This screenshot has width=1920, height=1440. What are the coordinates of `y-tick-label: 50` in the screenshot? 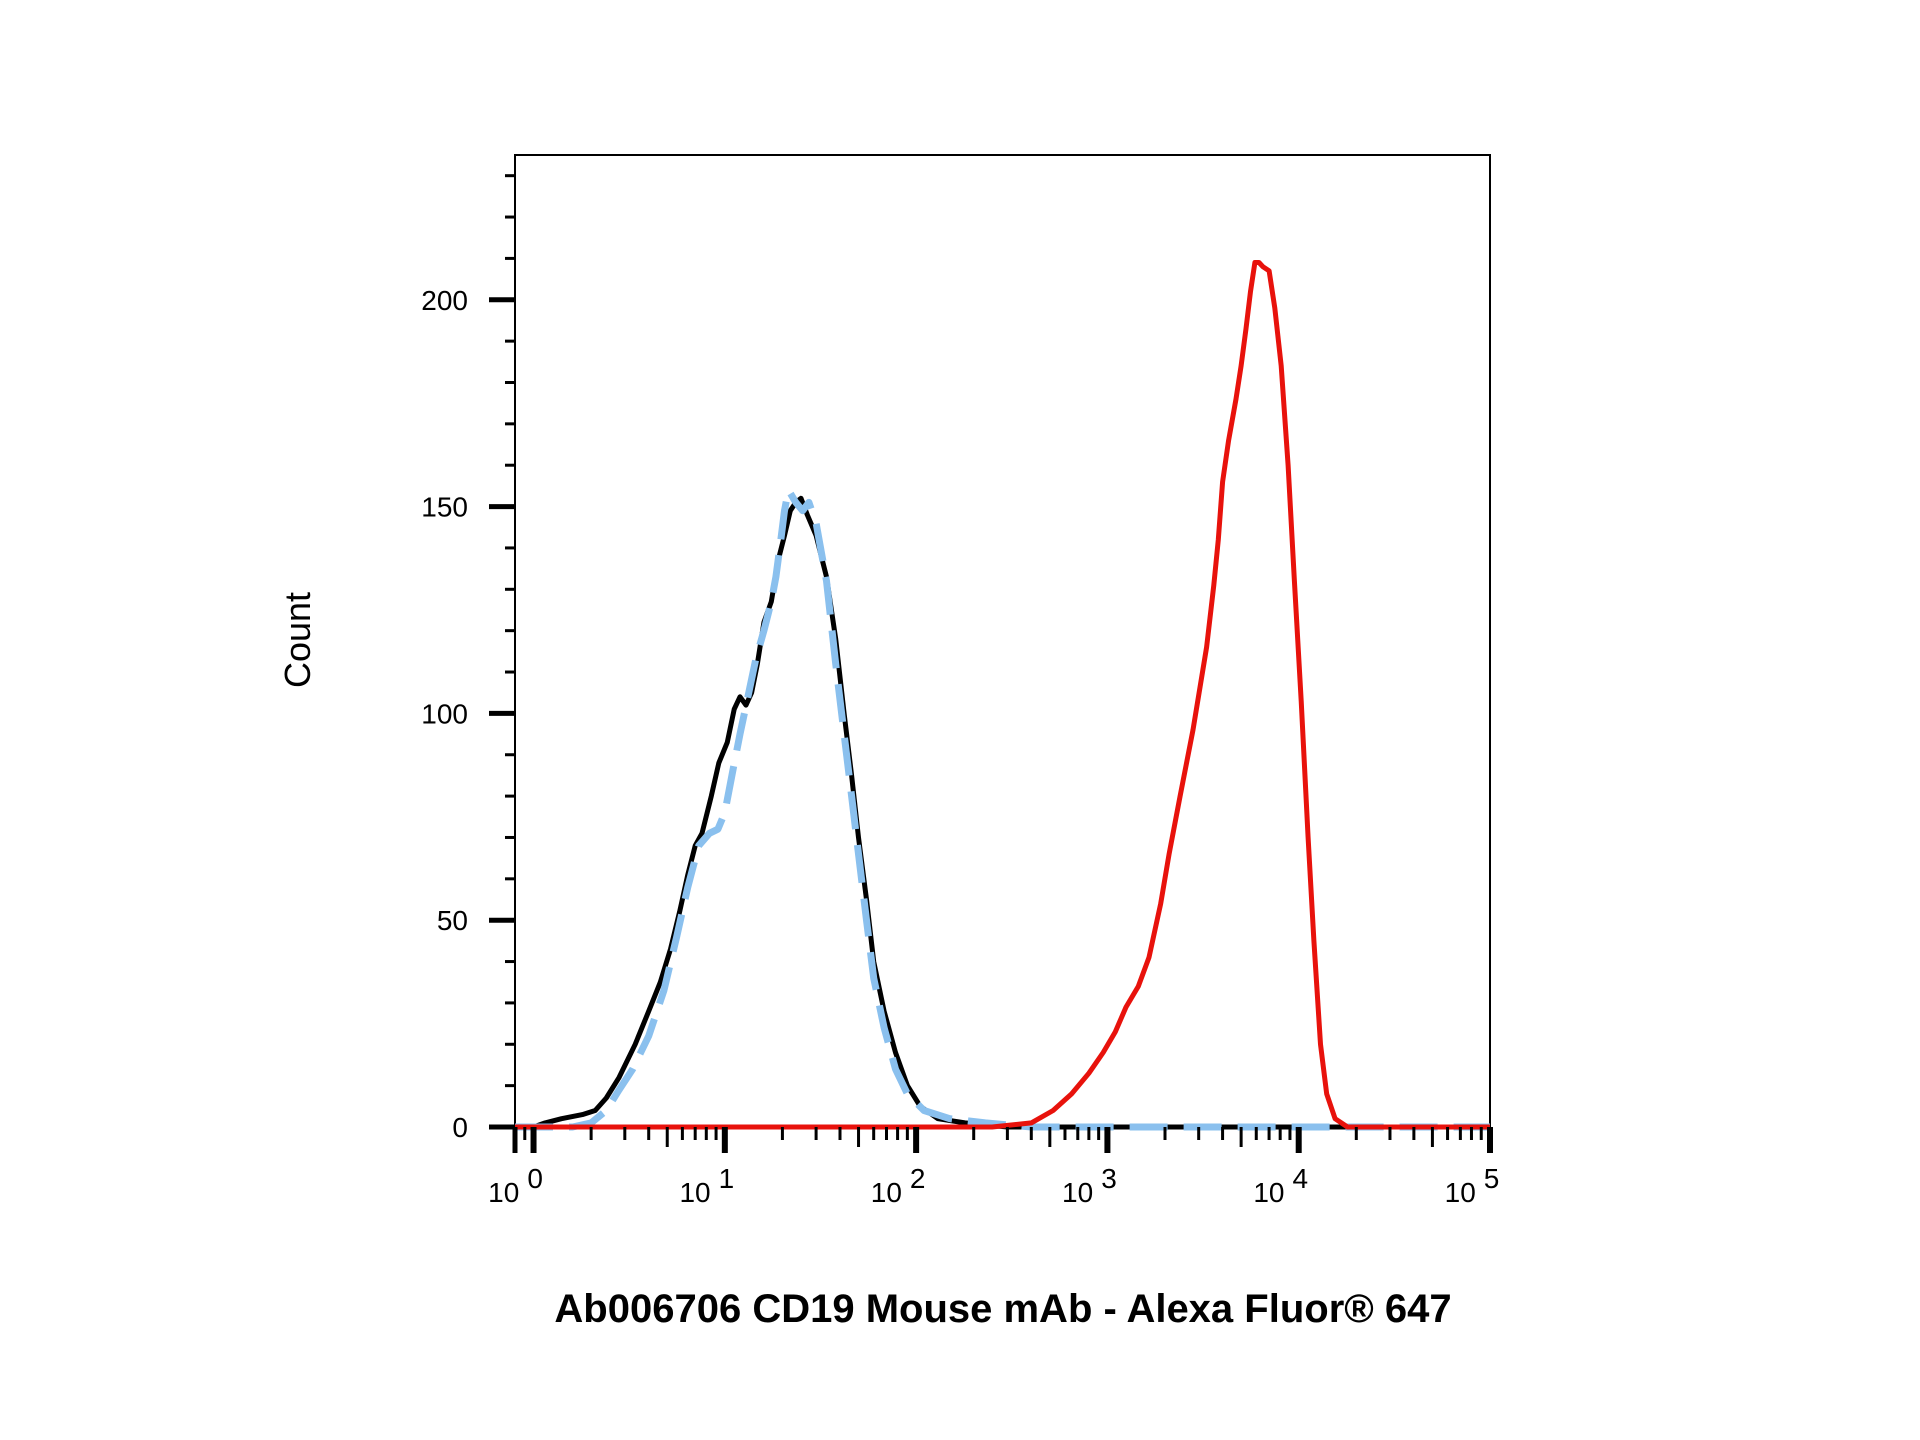 It's located at (452, 920).